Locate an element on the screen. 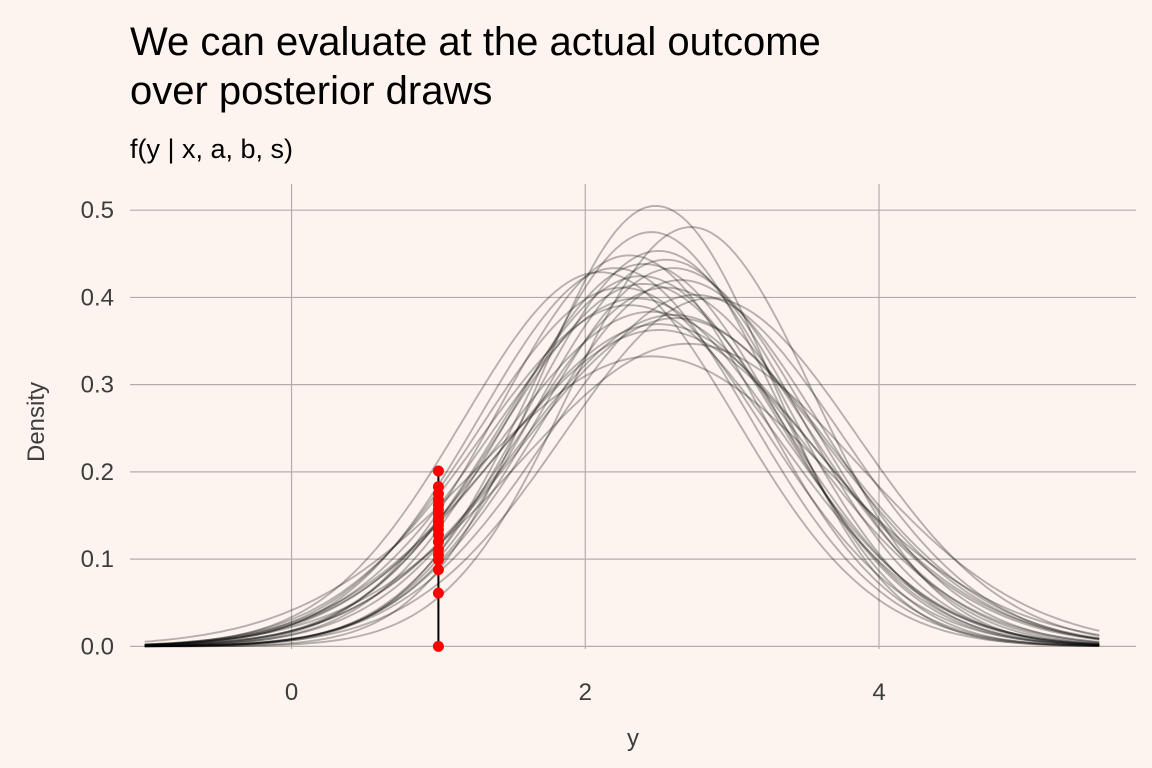 This screenshot has height=768, width=1152. chart-title-line-2: over posterior draws is located at coordinates (311, 91).